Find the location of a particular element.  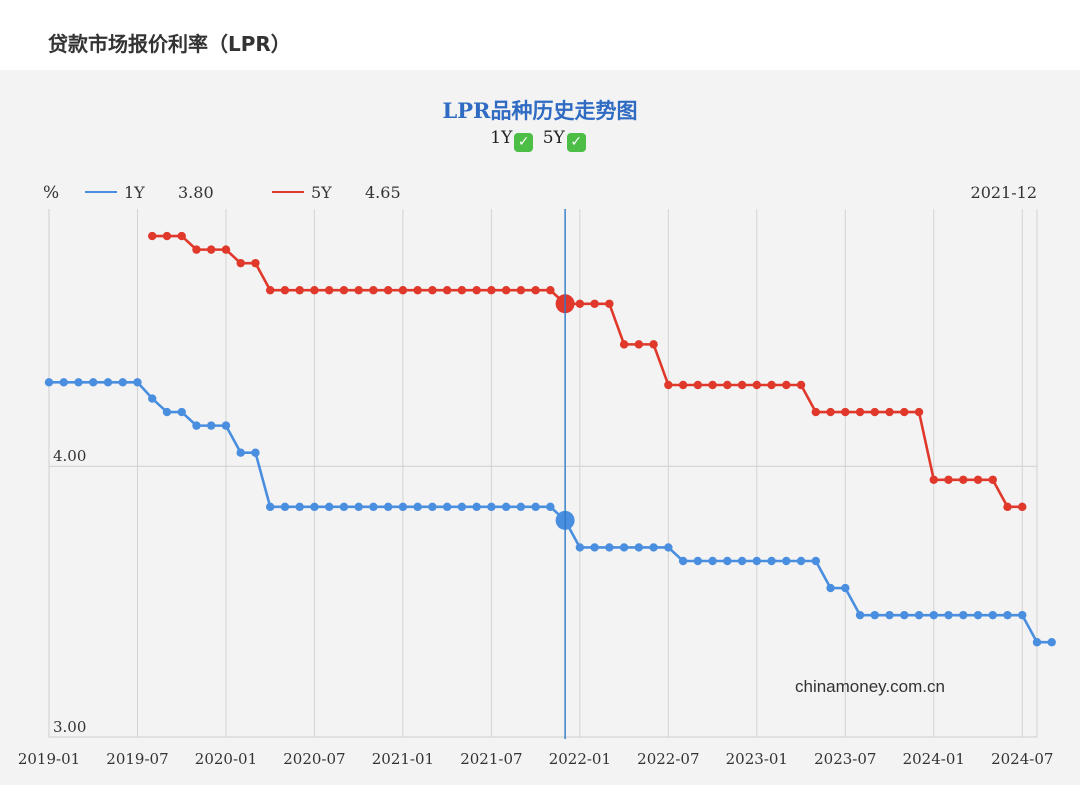

toggle-1y: 1Y ✓ is located at coordinates (513, 140).